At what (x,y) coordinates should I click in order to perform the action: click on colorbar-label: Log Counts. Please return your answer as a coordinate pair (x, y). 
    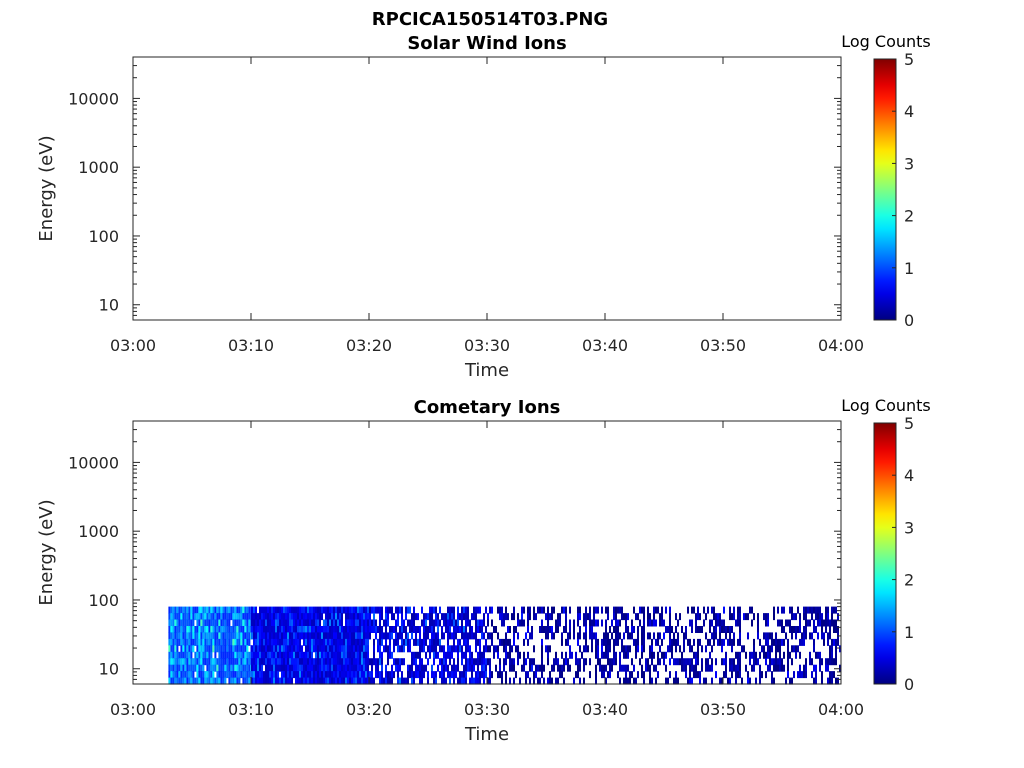
    Looking at the image, I should click on (886, 405).